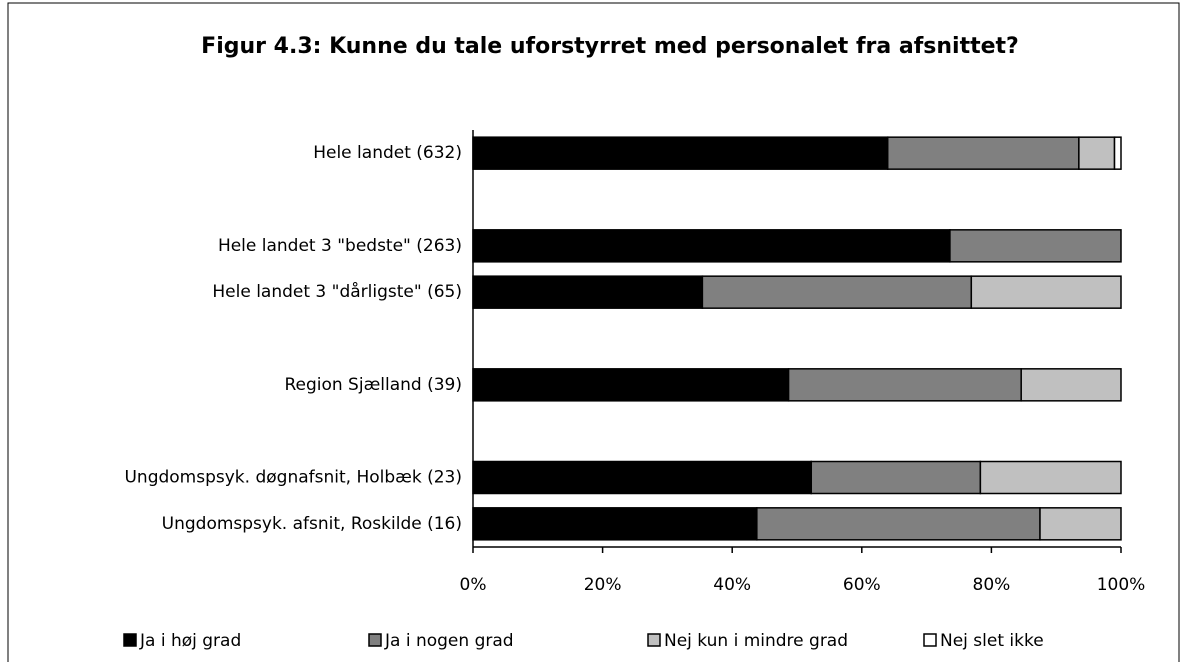 The width and height of the screenshot is (1187, 662). I want to click on legend-label: Ja i nogen grad, so click(449, 641).